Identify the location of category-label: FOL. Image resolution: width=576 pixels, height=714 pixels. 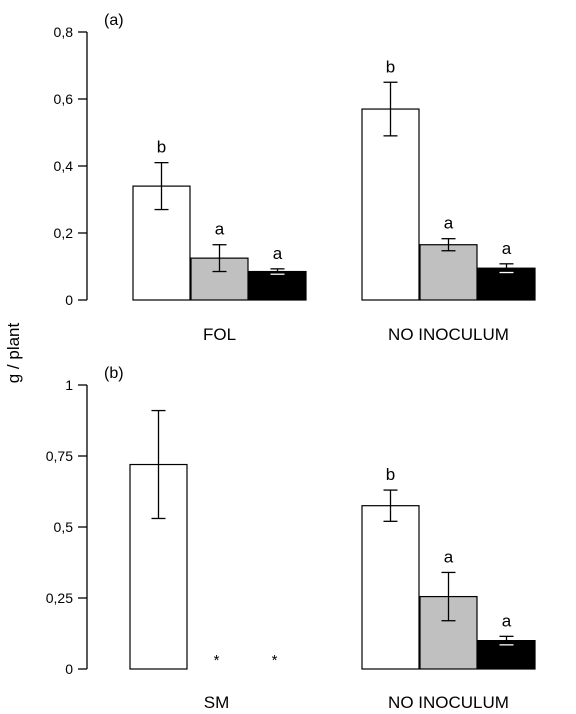
(219, 334).